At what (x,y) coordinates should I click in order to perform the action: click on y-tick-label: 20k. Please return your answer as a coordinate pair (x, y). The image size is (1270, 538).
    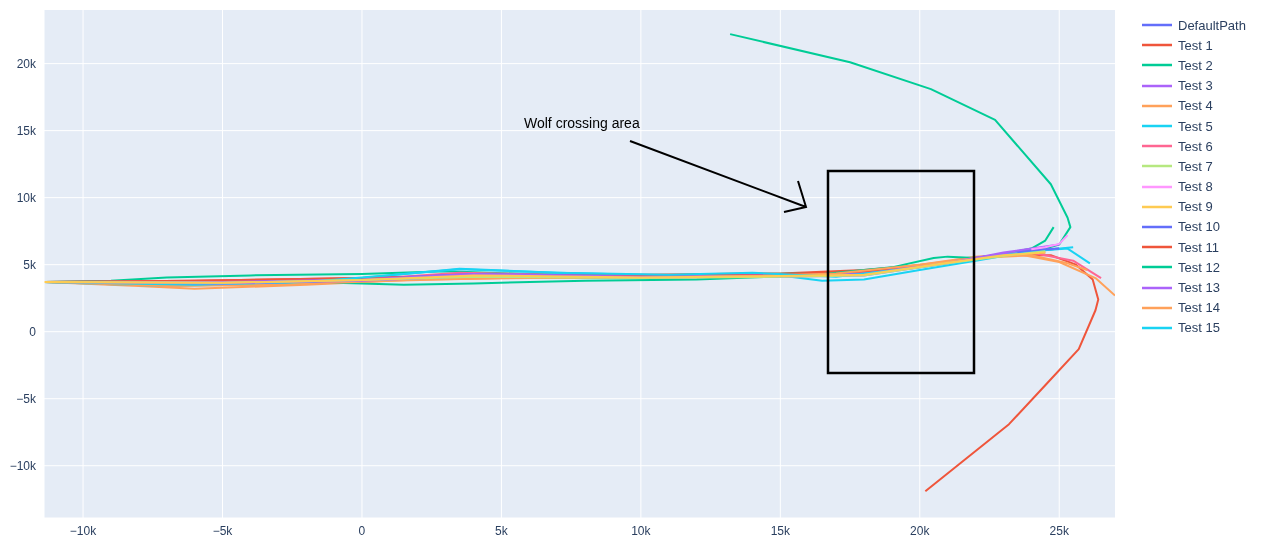
    Looking at the image, I should click on (26, 63).